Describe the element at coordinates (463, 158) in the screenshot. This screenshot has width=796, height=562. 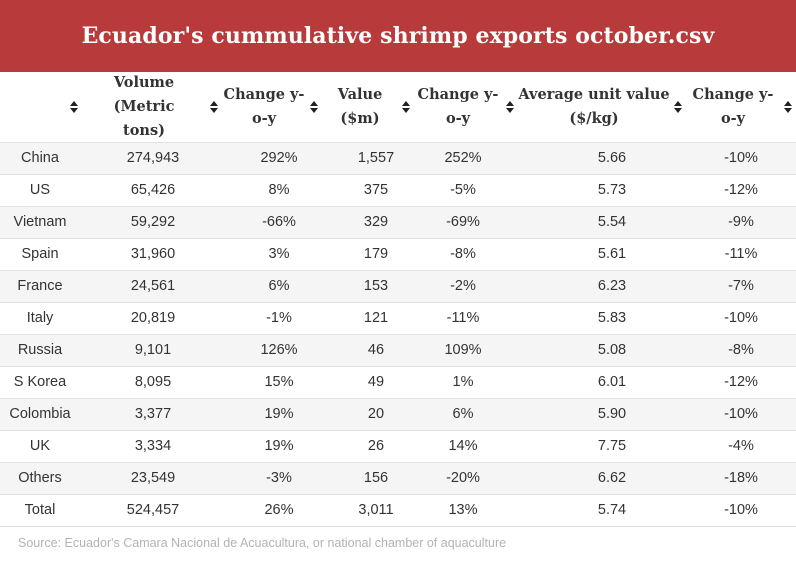
I see `table-cell: 252%` at that location.